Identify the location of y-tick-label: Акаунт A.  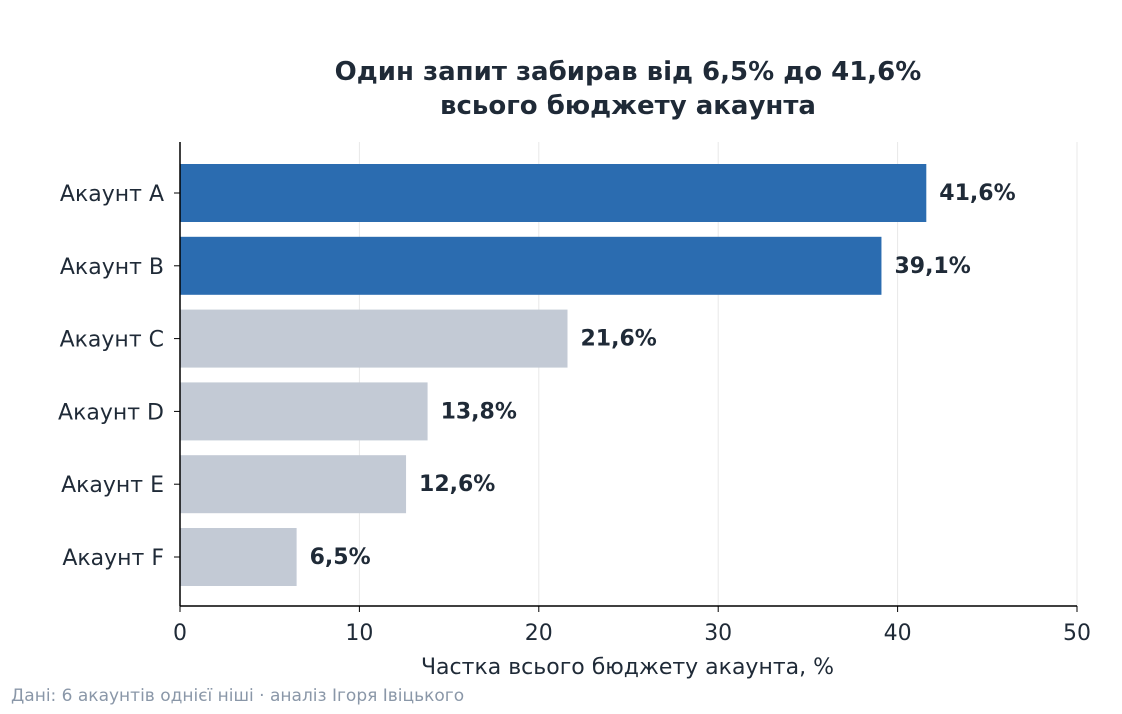
(112, 194).